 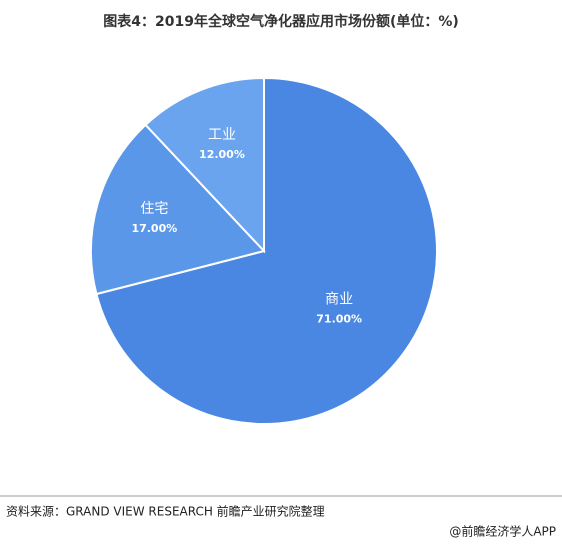 I want to click on value-label: 12.00%, so click(x=222, y=154).